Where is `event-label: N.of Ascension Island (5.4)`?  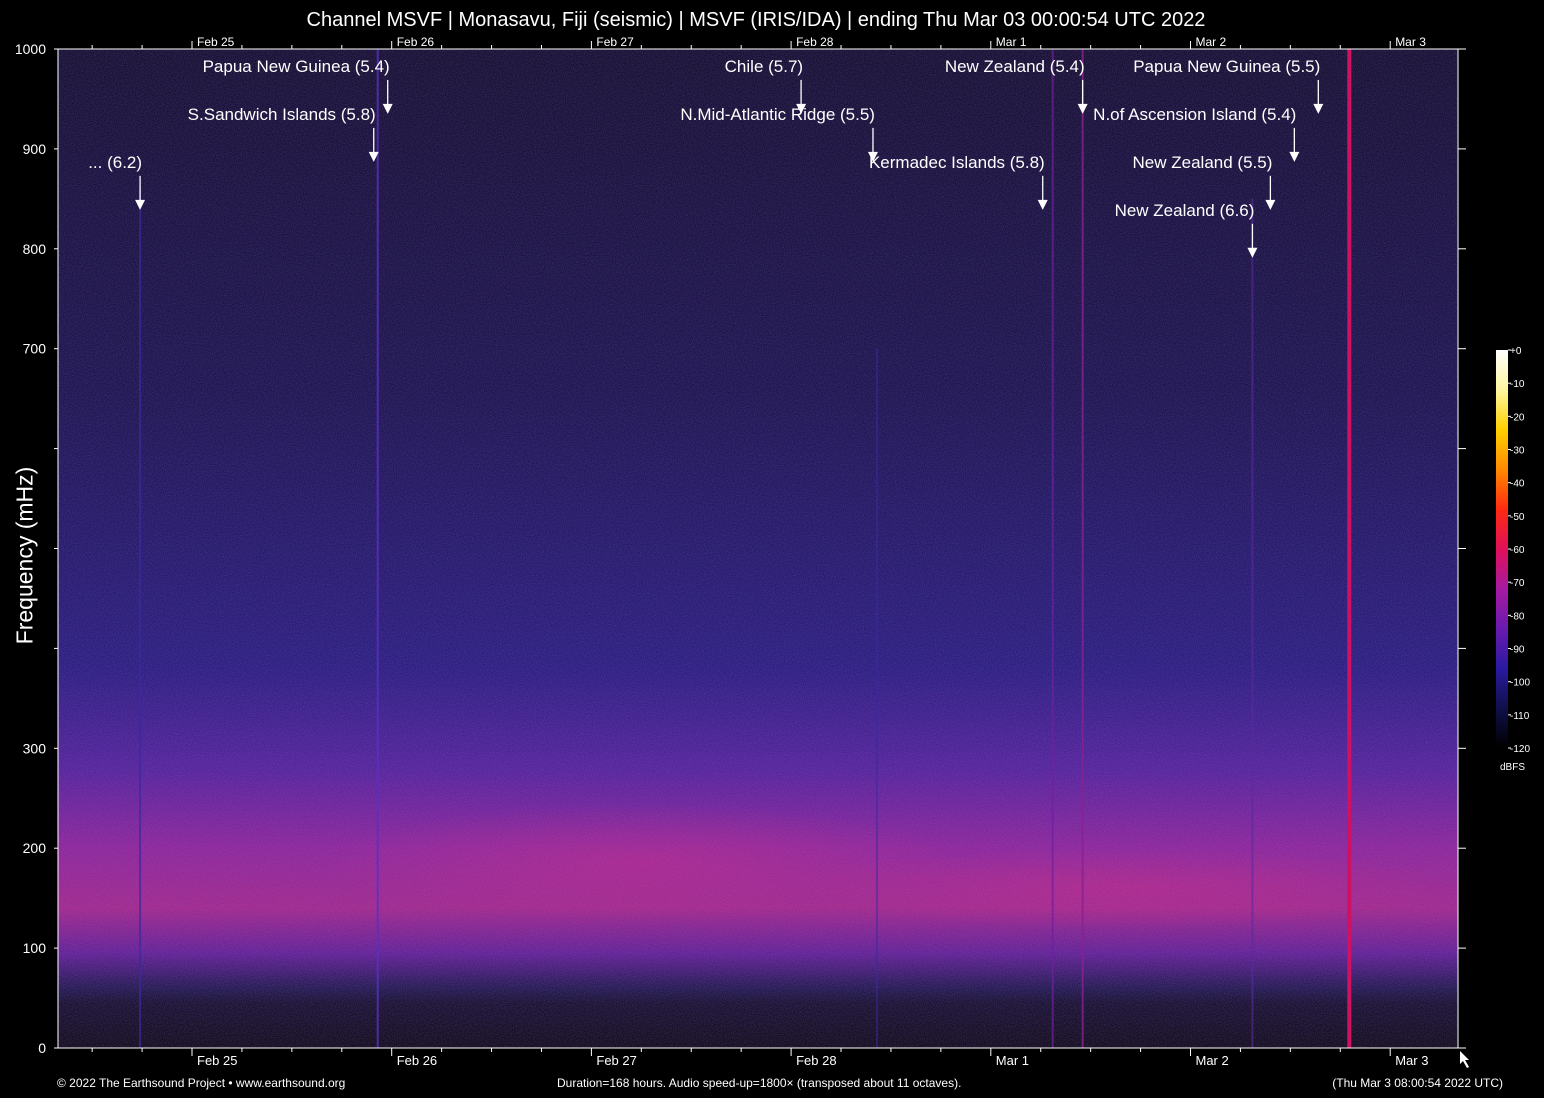 event-label: N.of Ascension Island (5.4) is located at coordinates (1194, 114).